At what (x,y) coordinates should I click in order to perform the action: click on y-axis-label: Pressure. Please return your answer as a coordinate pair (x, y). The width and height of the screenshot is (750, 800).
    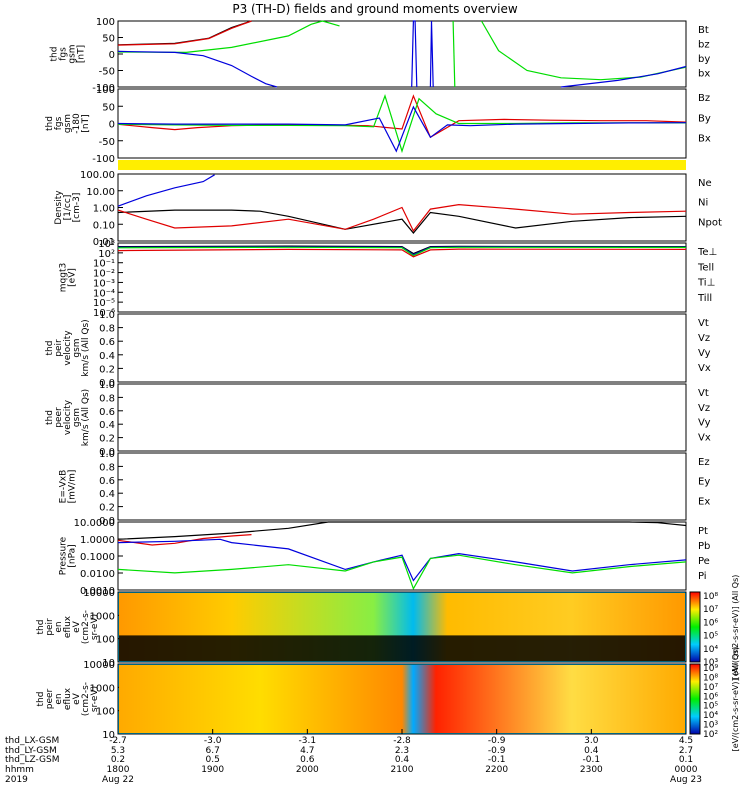
    Looking at the image, I should click on (64, 555).